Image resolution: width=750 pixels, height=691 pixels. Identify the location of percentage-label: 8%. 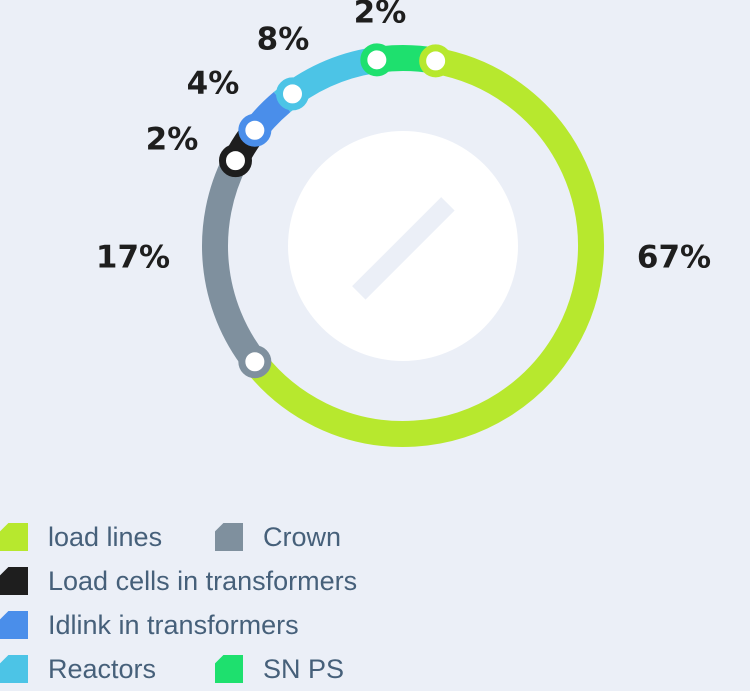
(283, 40).